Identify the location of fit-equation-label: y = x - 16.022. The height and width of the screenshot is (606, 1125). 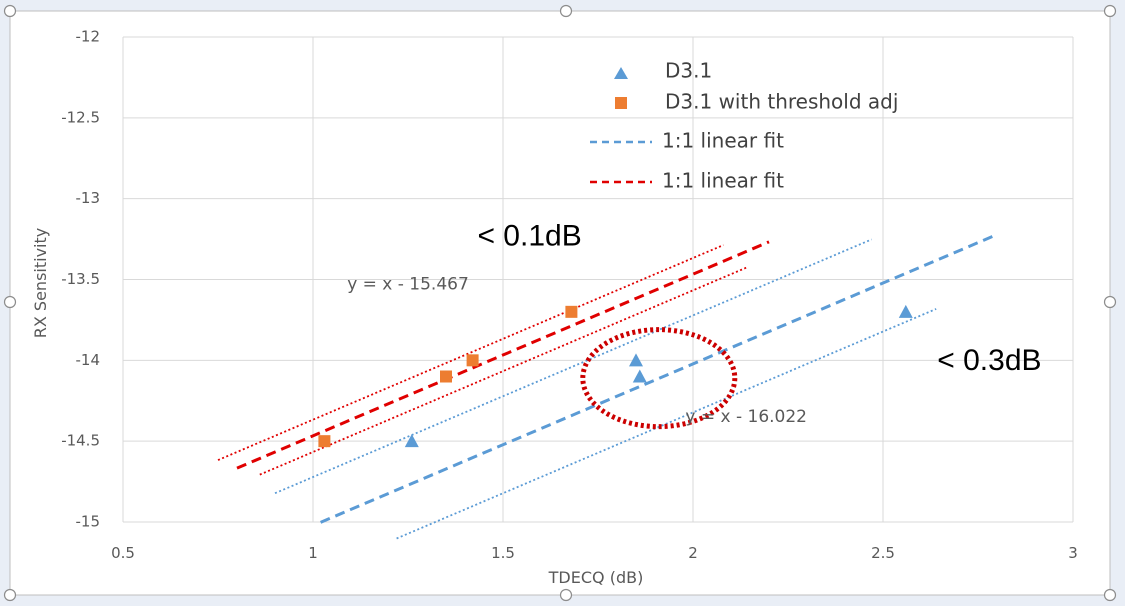
(746, 417).